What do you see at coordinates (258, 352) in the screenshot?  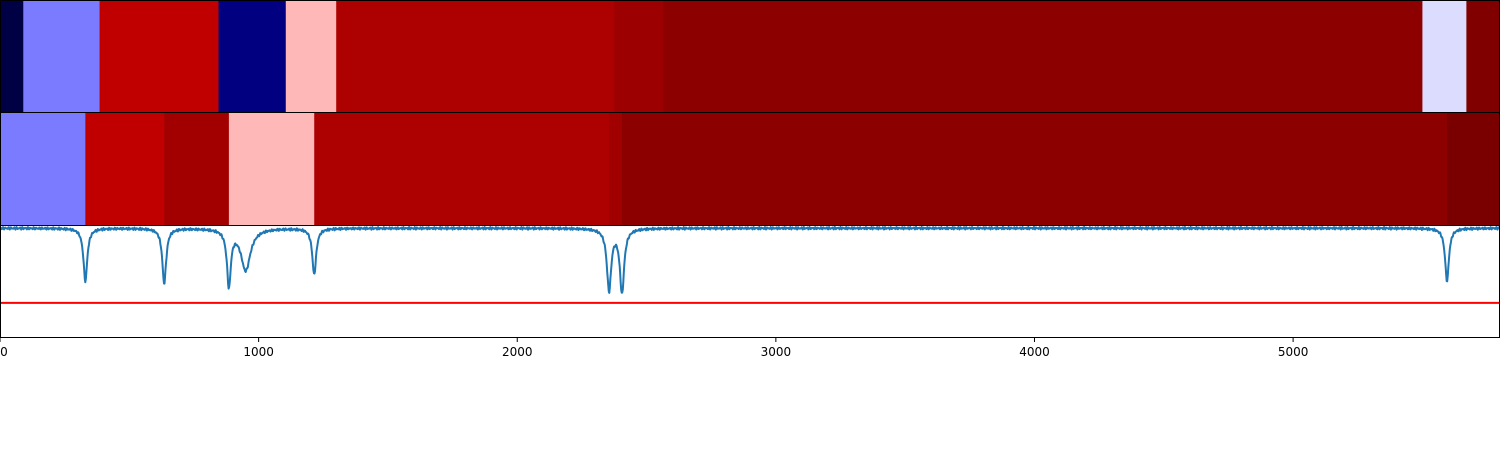 I see `x-tick-label: 1000` at bounding box center [258, 352].